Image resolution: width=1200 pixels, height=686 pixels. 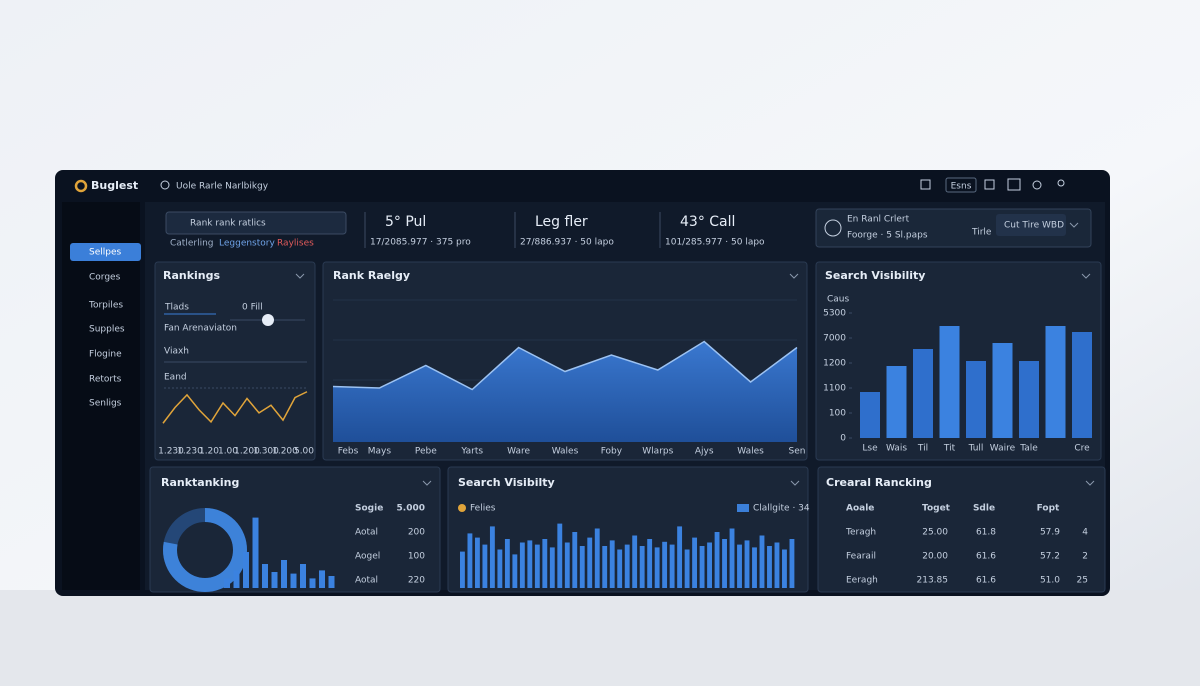 I want to click on x-tick-label: Wales, so click(x=750, y=452).